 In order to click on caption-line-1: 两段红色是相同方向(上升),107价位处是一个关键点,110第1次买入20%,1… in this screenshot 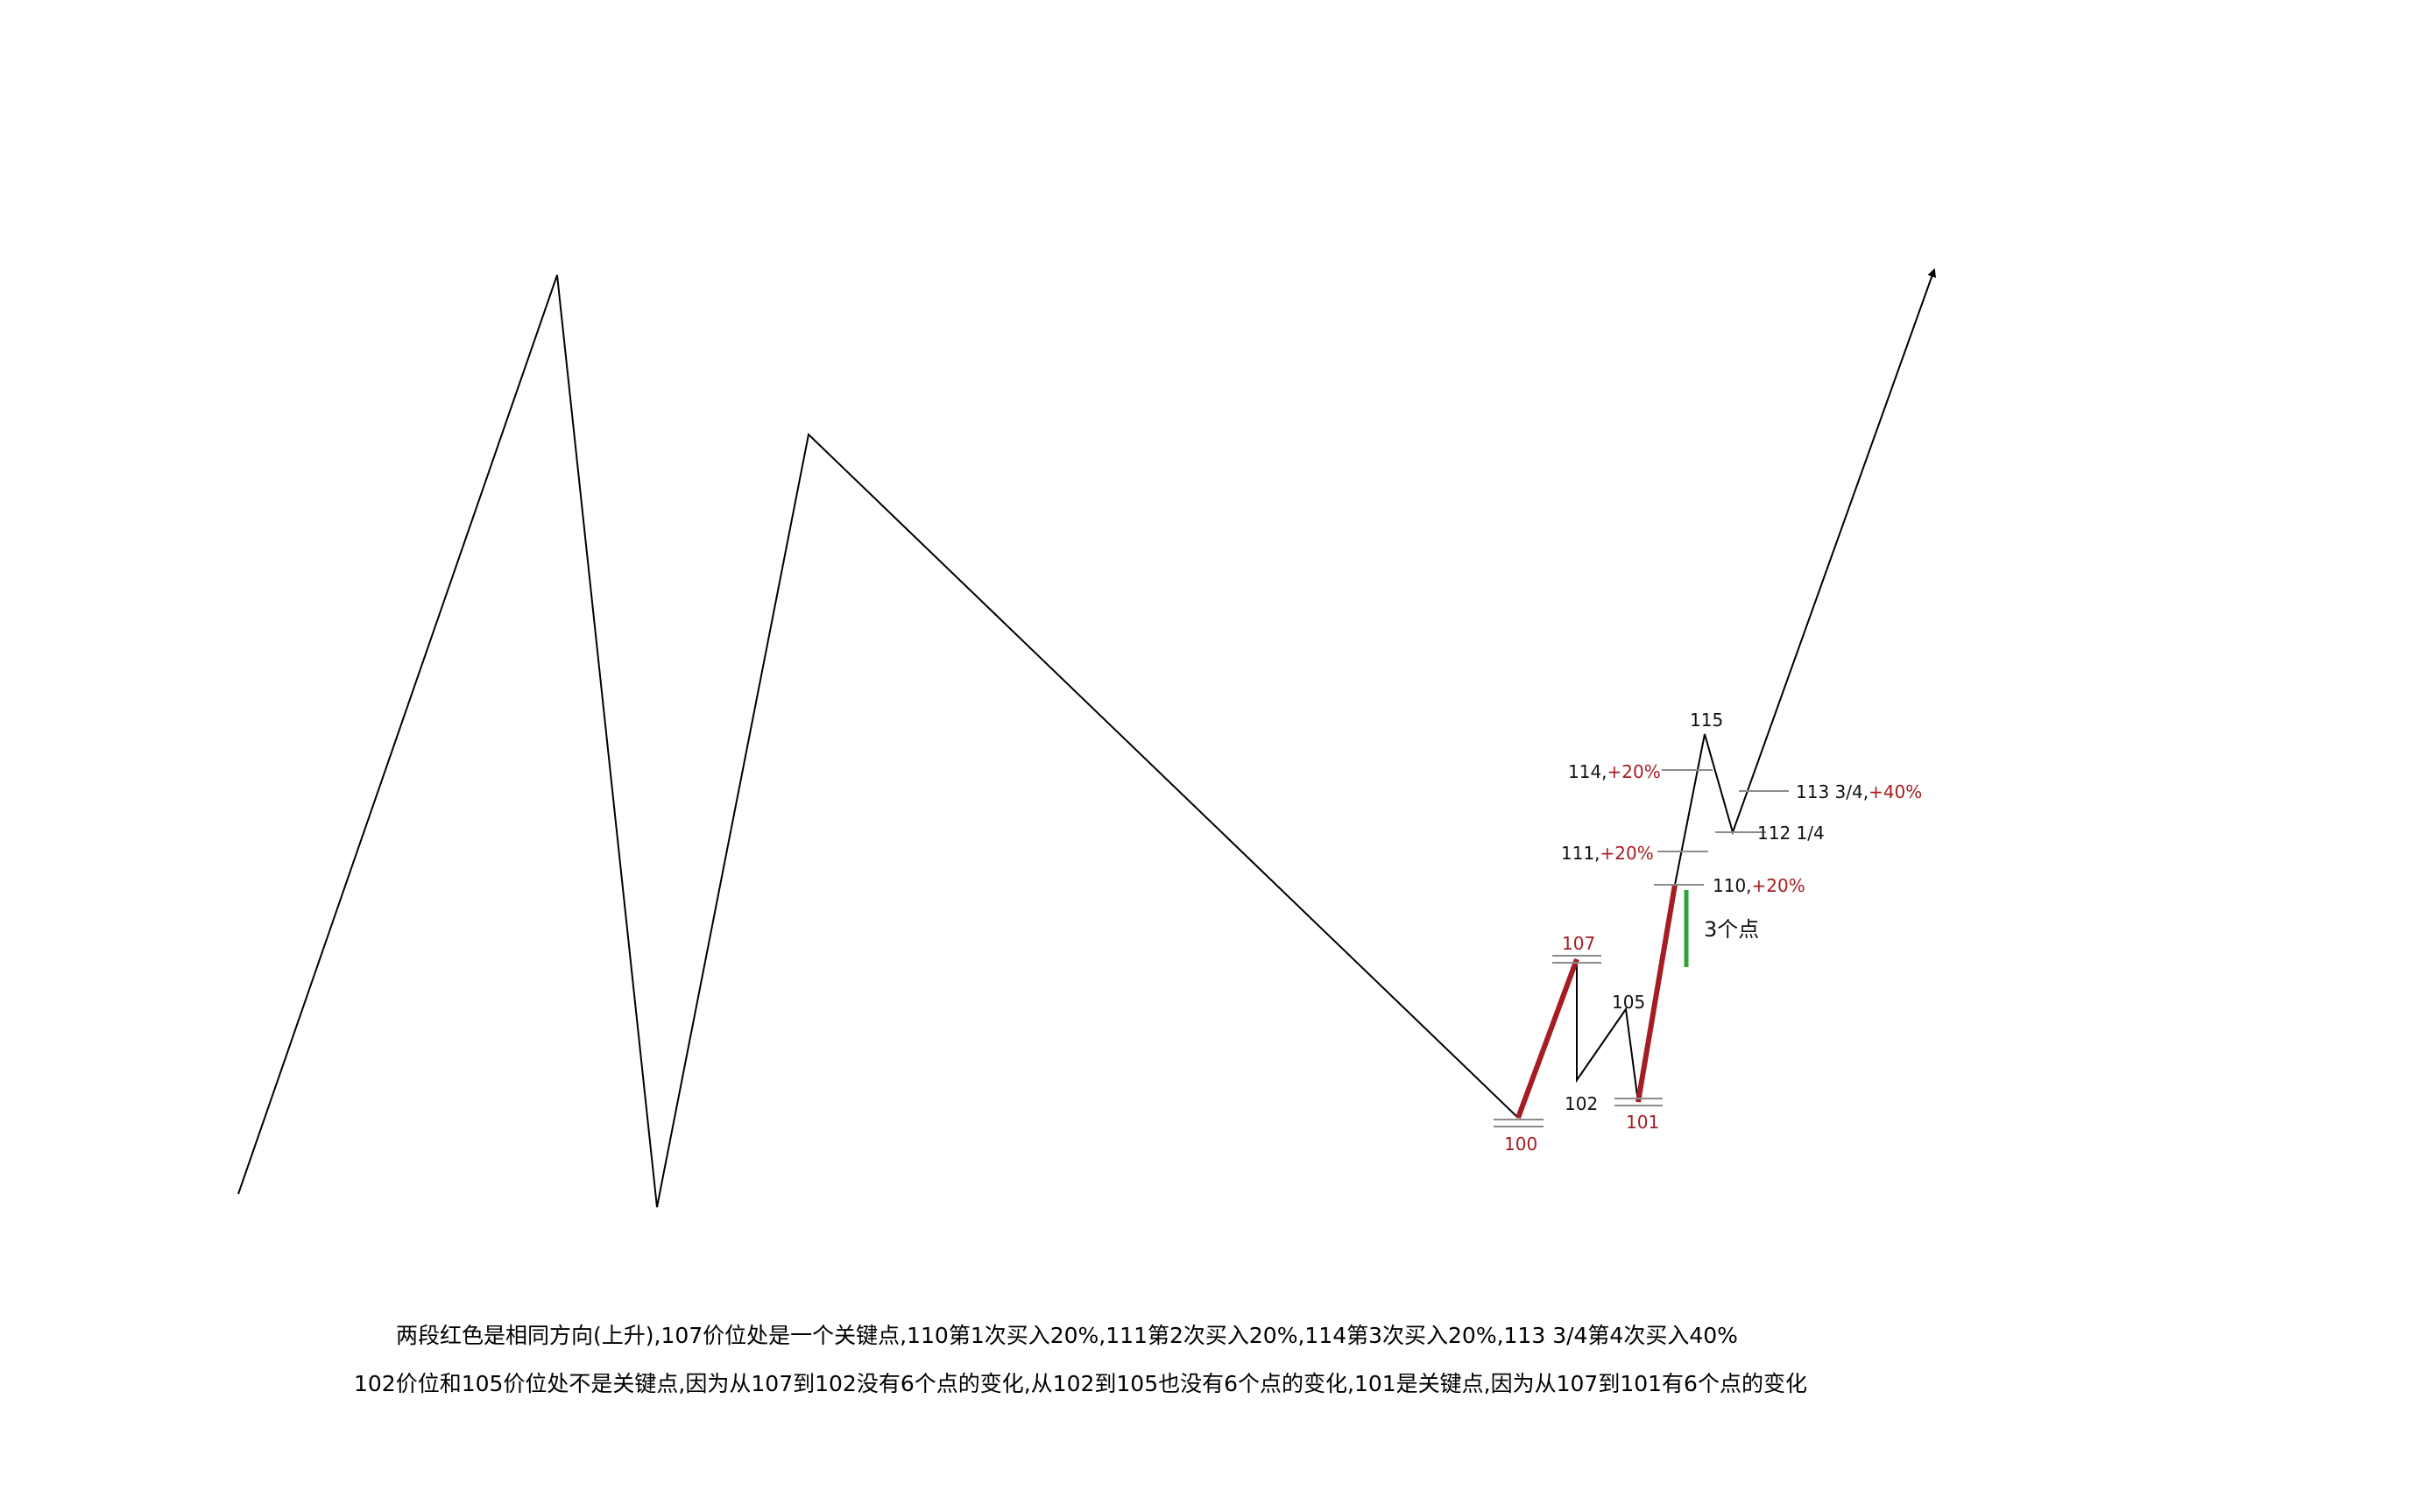, I will do `click(1067, 1336)`.